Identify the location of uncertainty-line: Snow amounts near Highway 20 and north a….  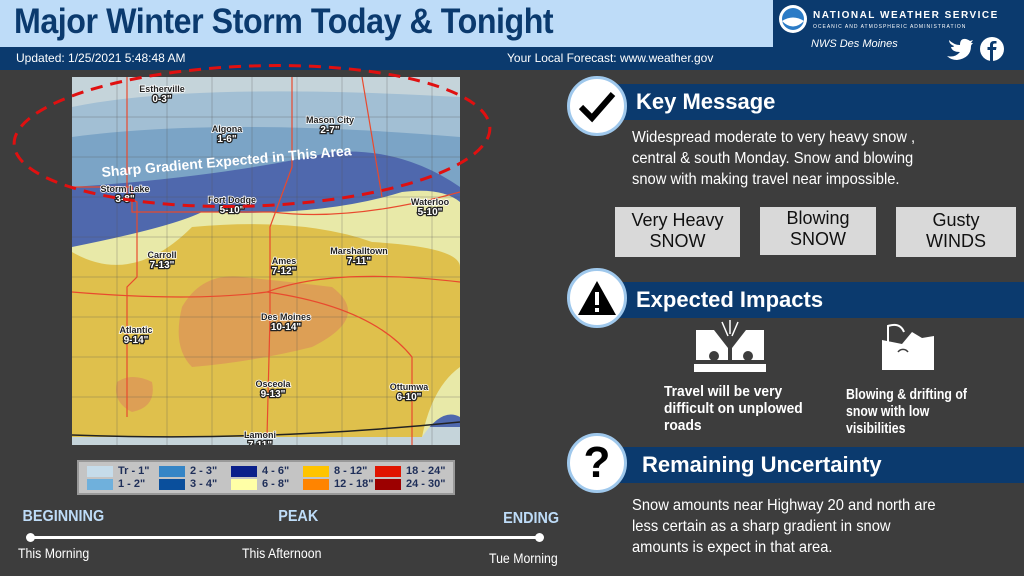
(784, 505).